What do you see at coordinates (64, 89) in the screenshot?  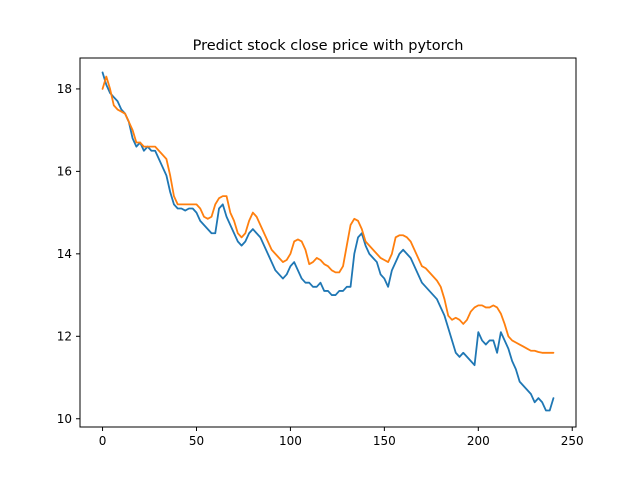 I see `y-tick-label: 18` at bounding box center [64, 89].